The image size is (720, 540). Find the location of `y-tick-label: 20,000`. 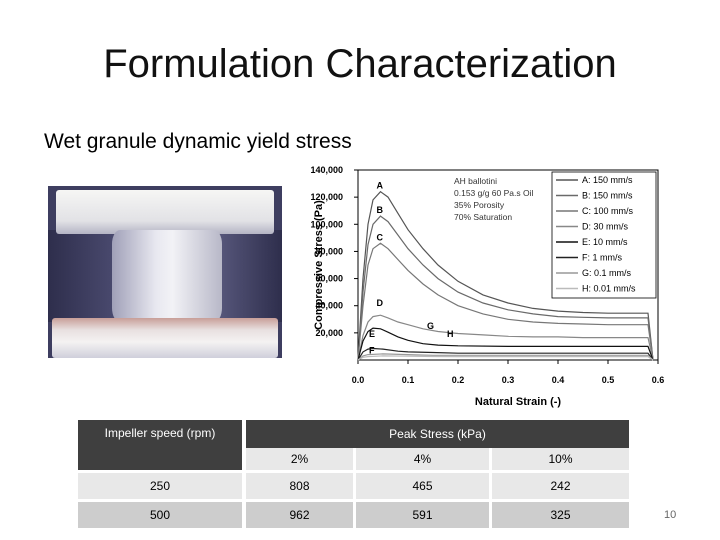

y-tick-label: 20,000 is located at coordinates (329, 333).